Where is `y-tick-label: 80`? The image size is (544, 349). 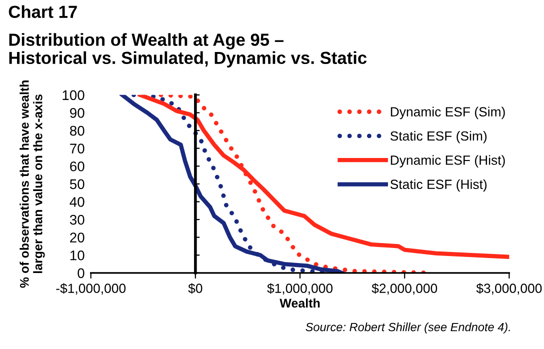 y-tick-label: 80 is located at coordinates (77, 131).